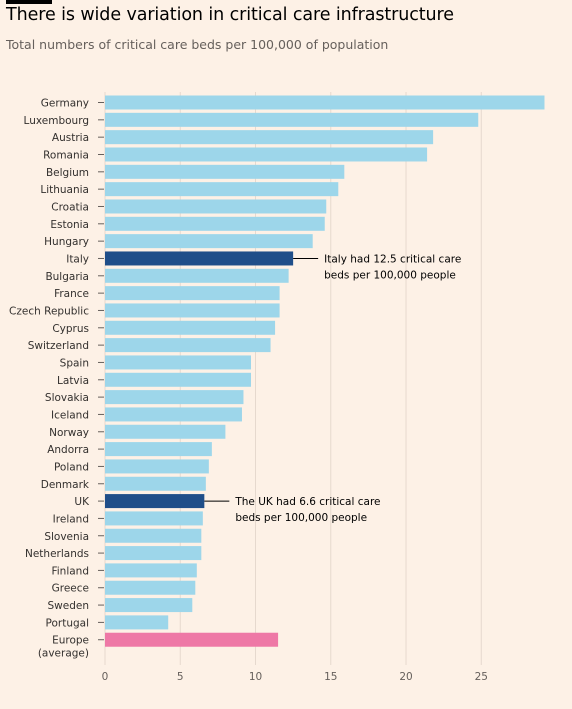 The width and height of the screenshot is (572, 709). What do you see at coordinates (292, 119) in the screenshot?
I see `bar-luxembourg` at bounding box center [292, 119].